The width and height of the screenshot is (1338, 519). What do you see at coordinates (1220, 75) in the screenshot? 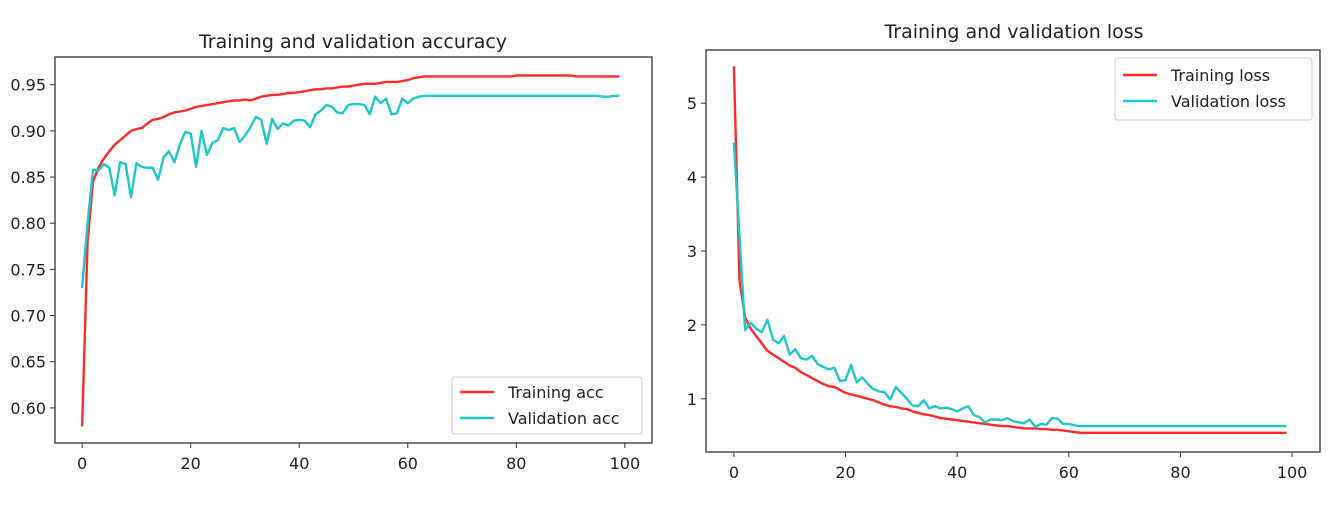
I see `legend-label: Training loss` at bounding box center [1220, 75].